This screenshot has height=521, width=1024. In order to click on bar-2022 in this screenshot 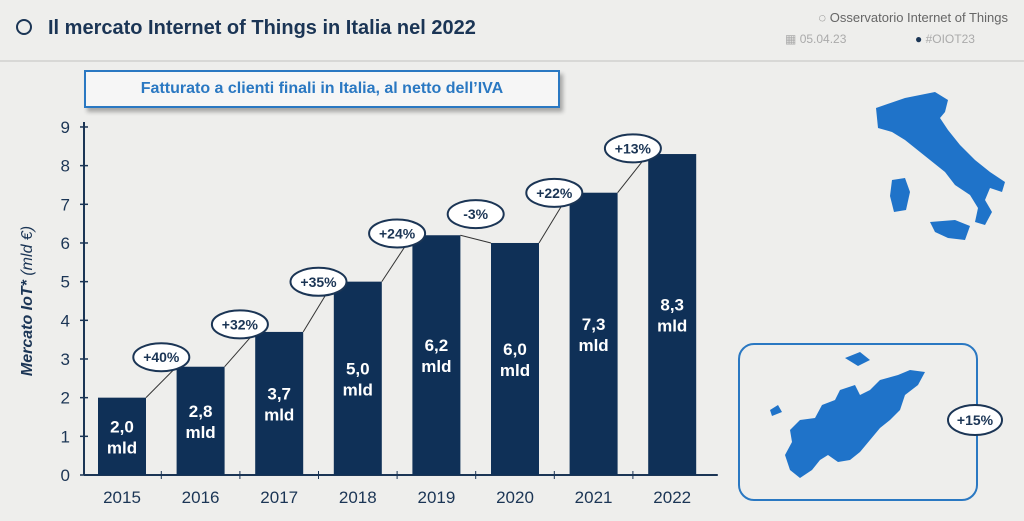, I will do `click(672, 314)`.